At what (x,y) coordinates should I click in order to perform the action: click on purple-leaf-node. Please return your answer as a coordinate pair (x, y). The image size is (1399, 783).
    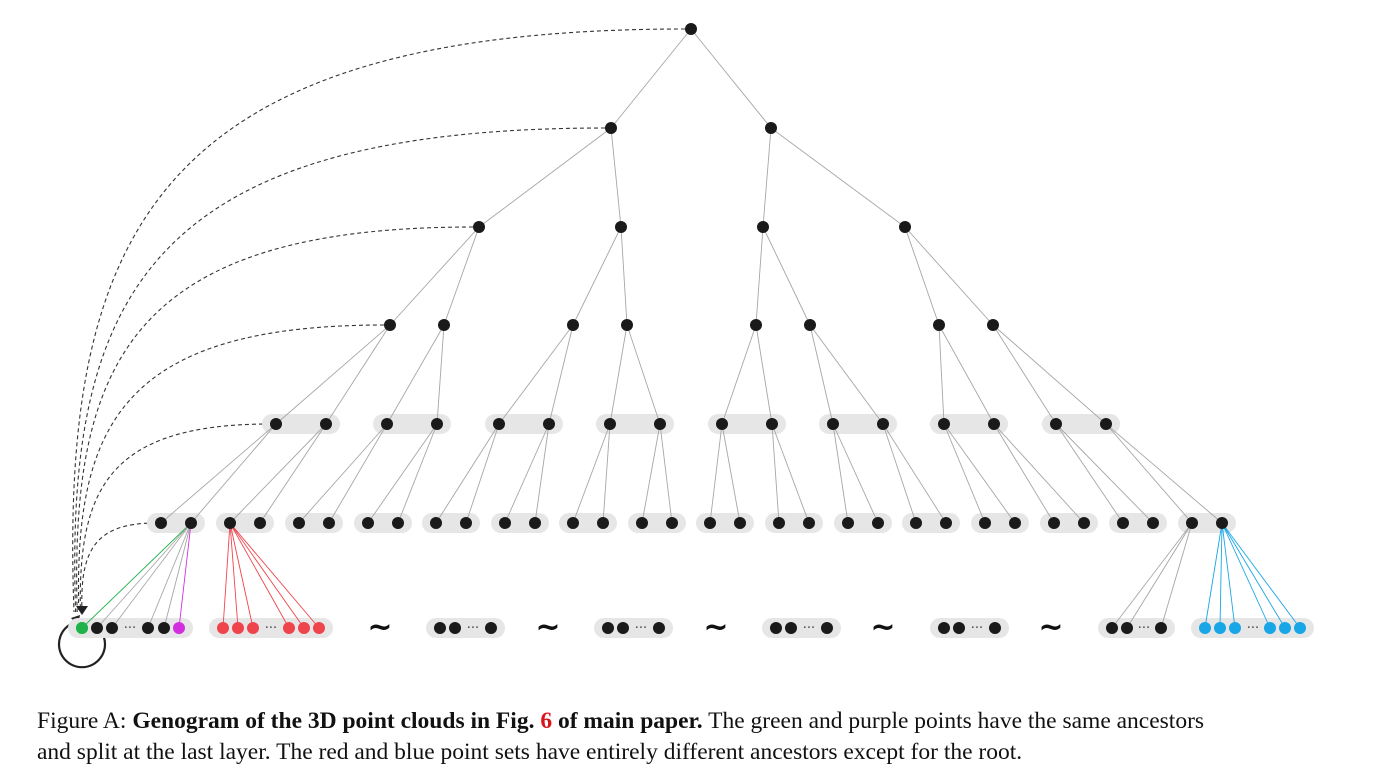
    Looking at the image, I should click on (179, 628).